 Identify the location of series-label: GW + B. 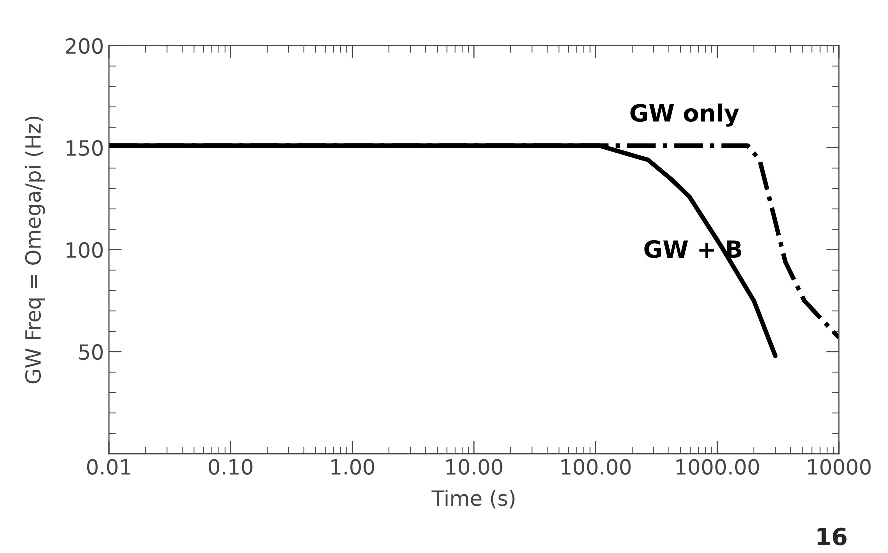
(693, 249).